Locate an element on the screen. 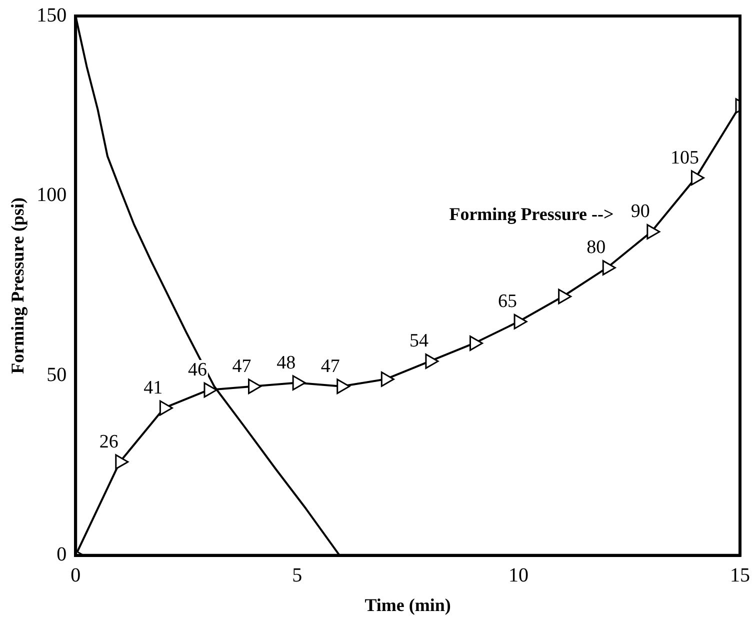 The width and height of the screenshot is (754, 625). data-label: 48 is located at coordinates (286, 363).